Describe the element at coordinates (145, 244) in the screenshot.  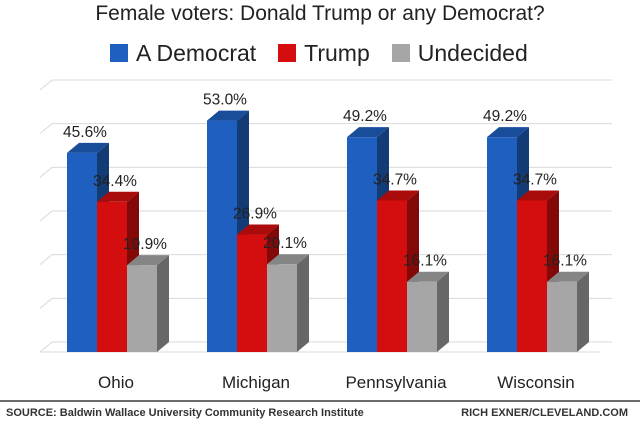
I see `data-label: 19.9%` at that location.